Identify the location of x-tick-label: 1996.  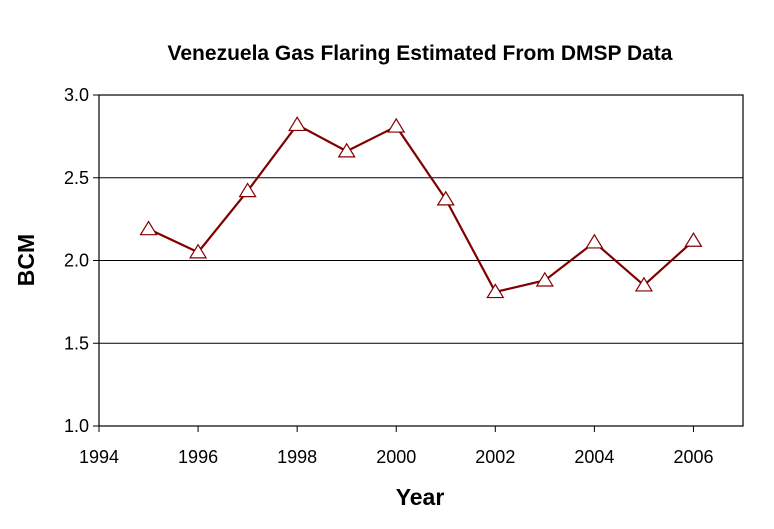
(198, 457).